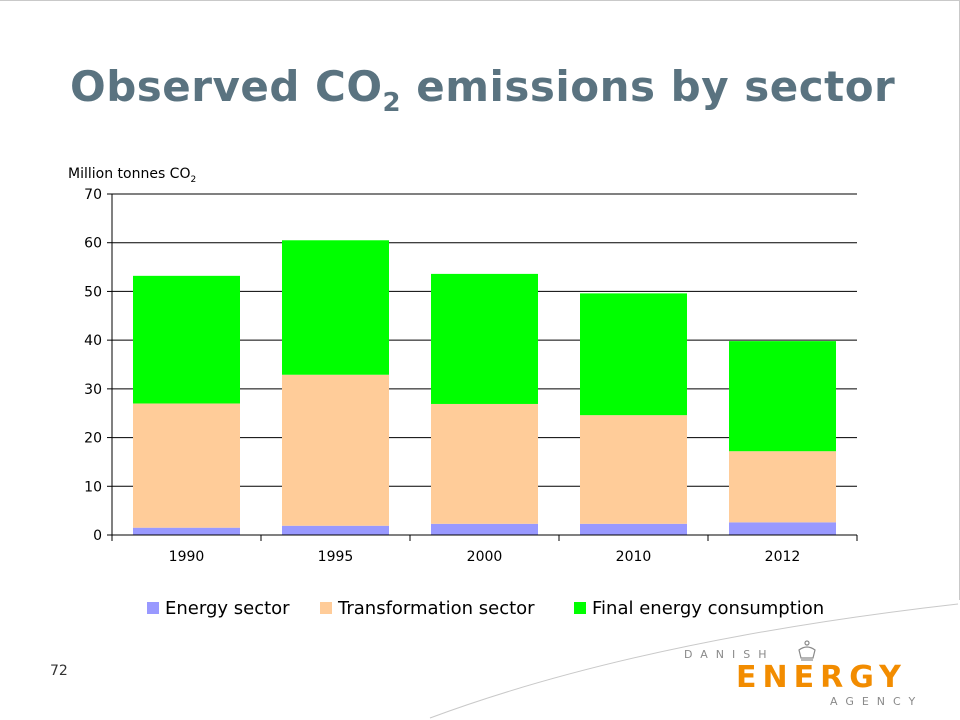  Describe the element at coordinates (193, 180) in the screenshot. I see `y-axis-label-subscript: 2` at that location.